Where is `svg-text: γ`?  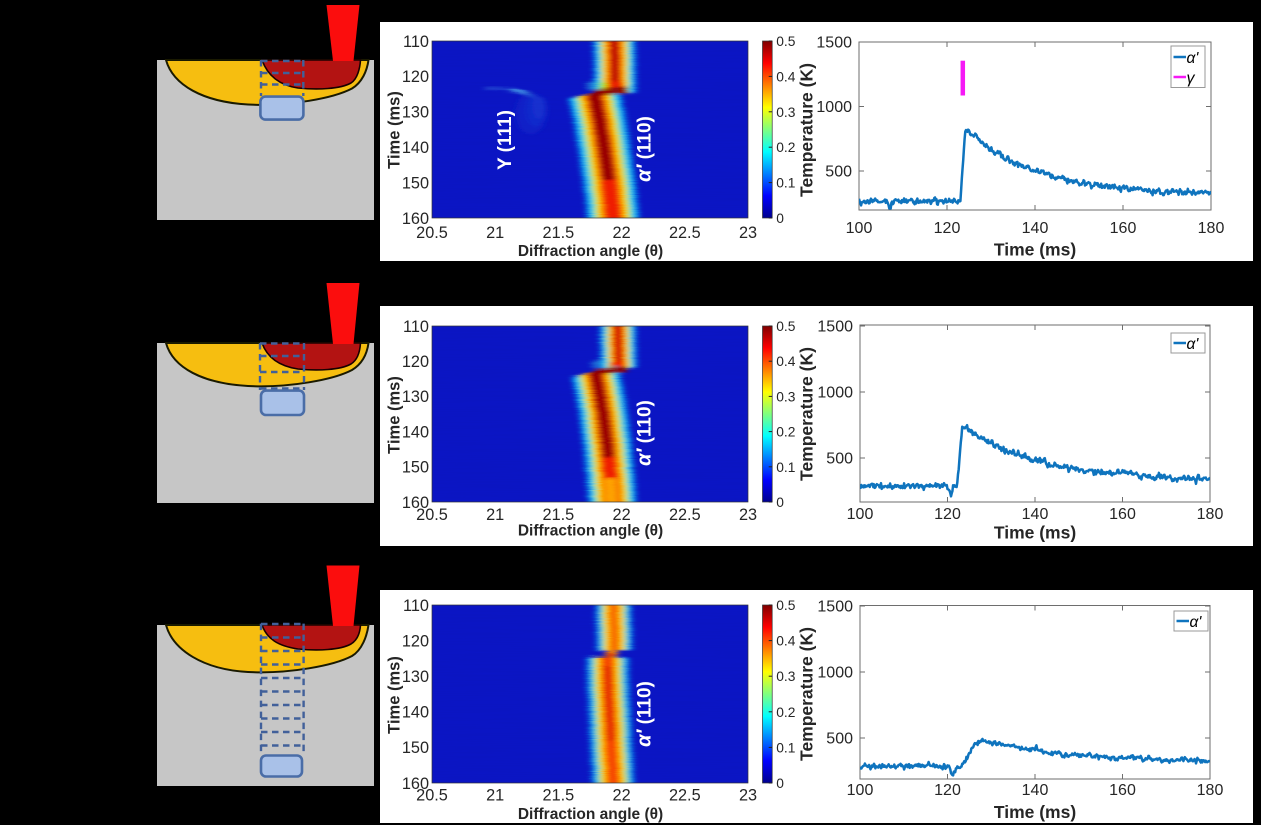 svg-text: γ is located at coordinates (1191, 78).